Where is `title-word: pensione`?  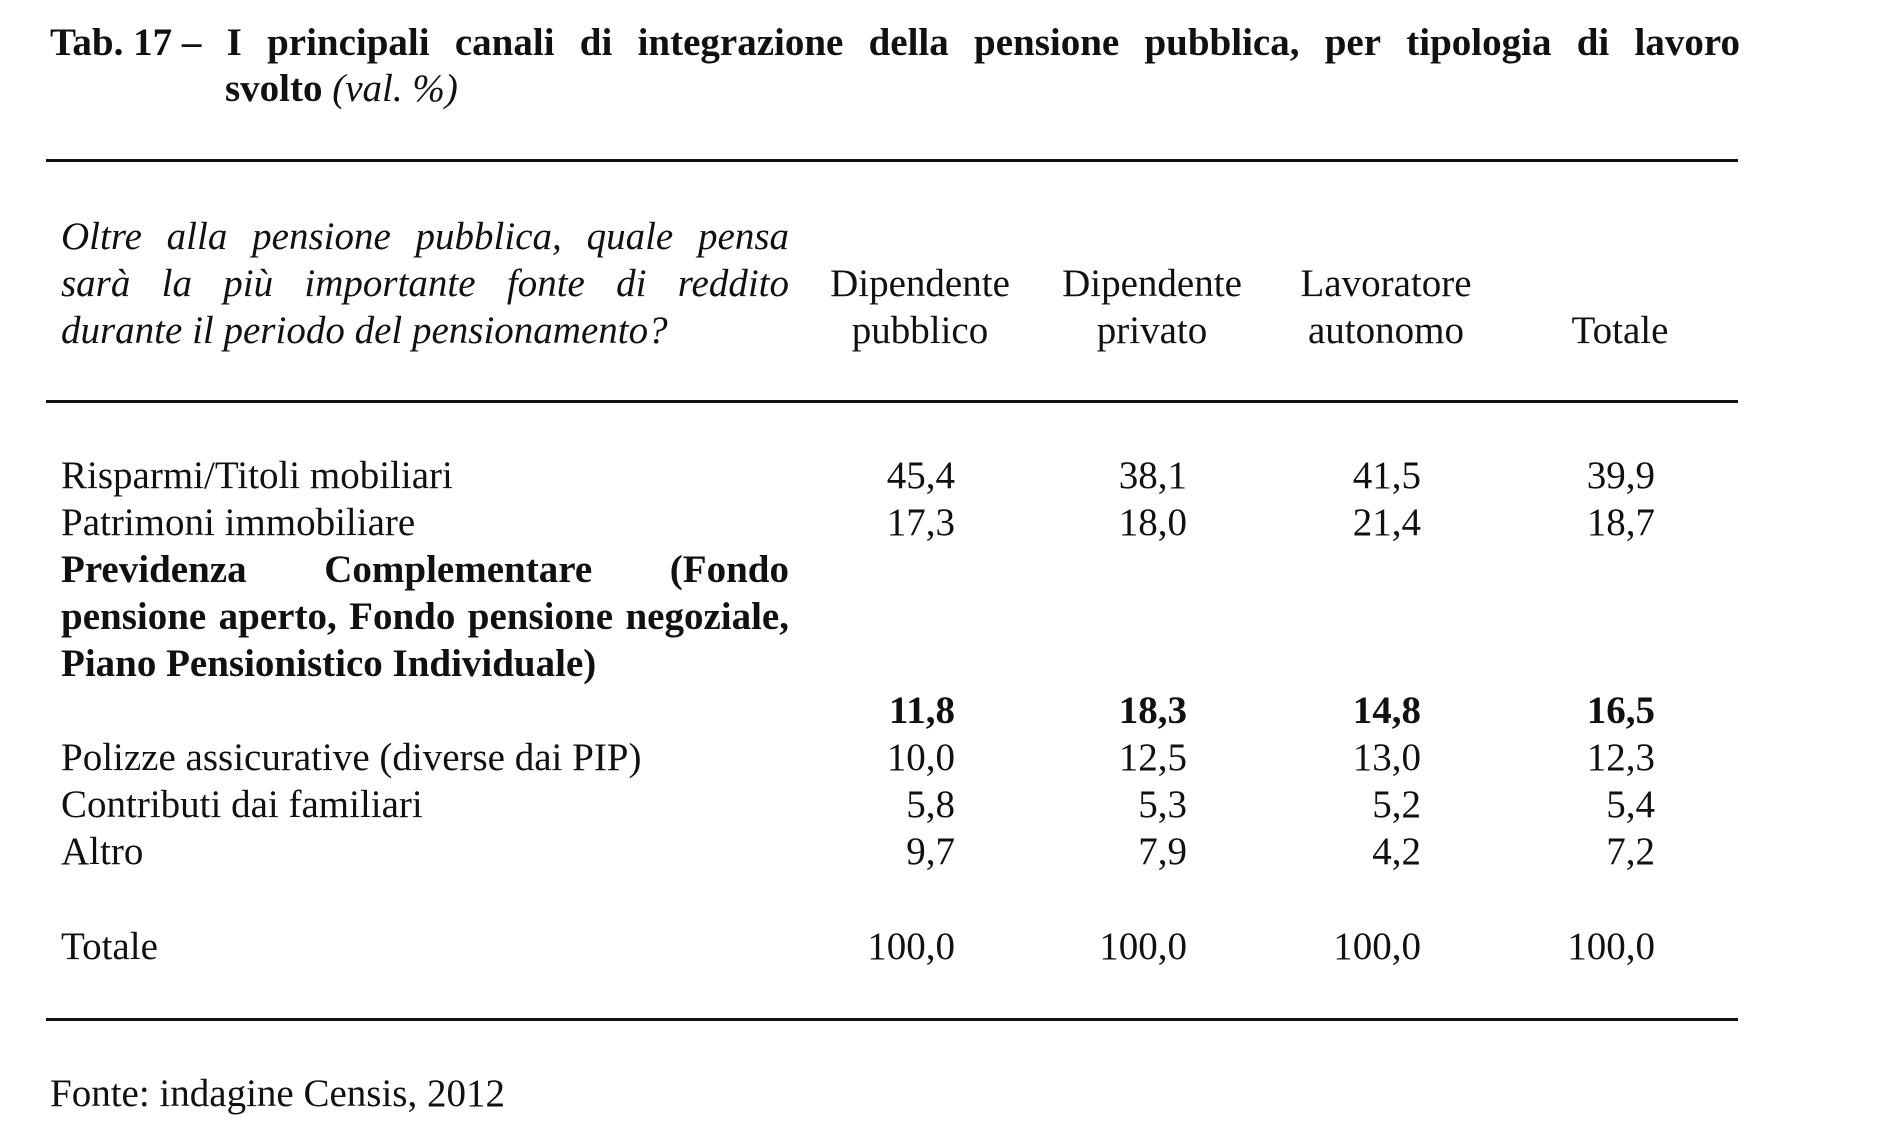 title-word: pensione is located at coordinates (1047, 42).